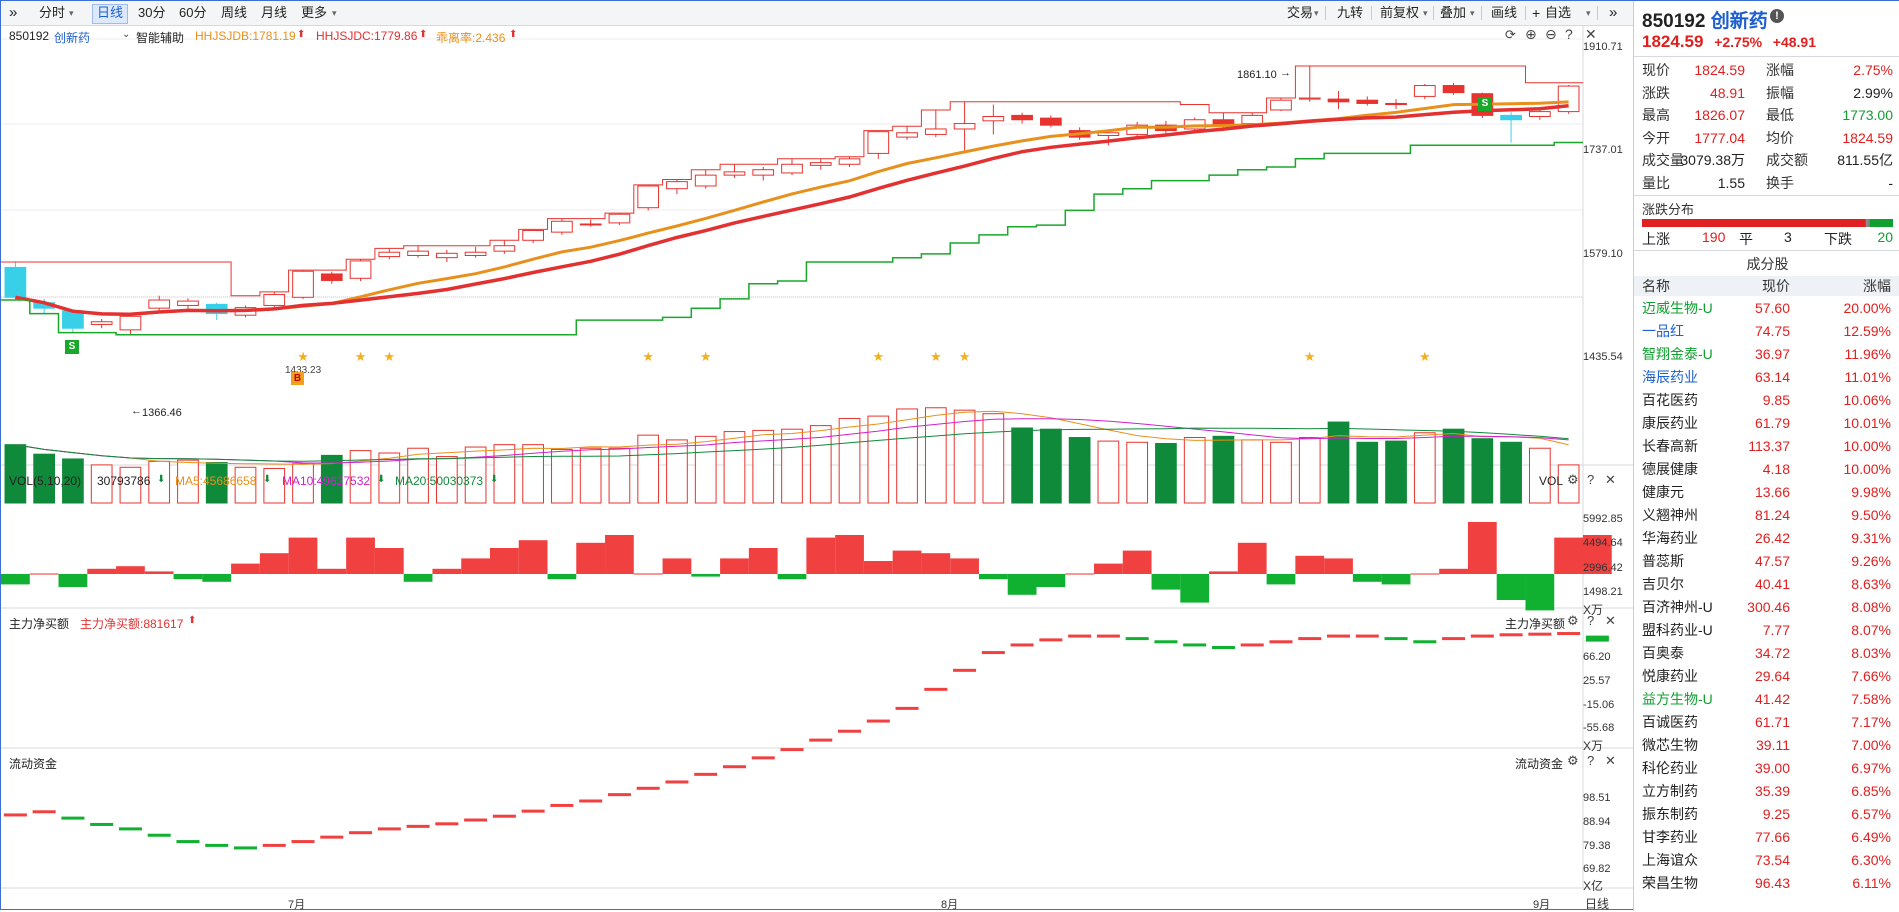 The height and width of the screenshot is (912, 1899). I want to click on list-item: 上海谊众 73.54 6.30%, so click(1766, 860).